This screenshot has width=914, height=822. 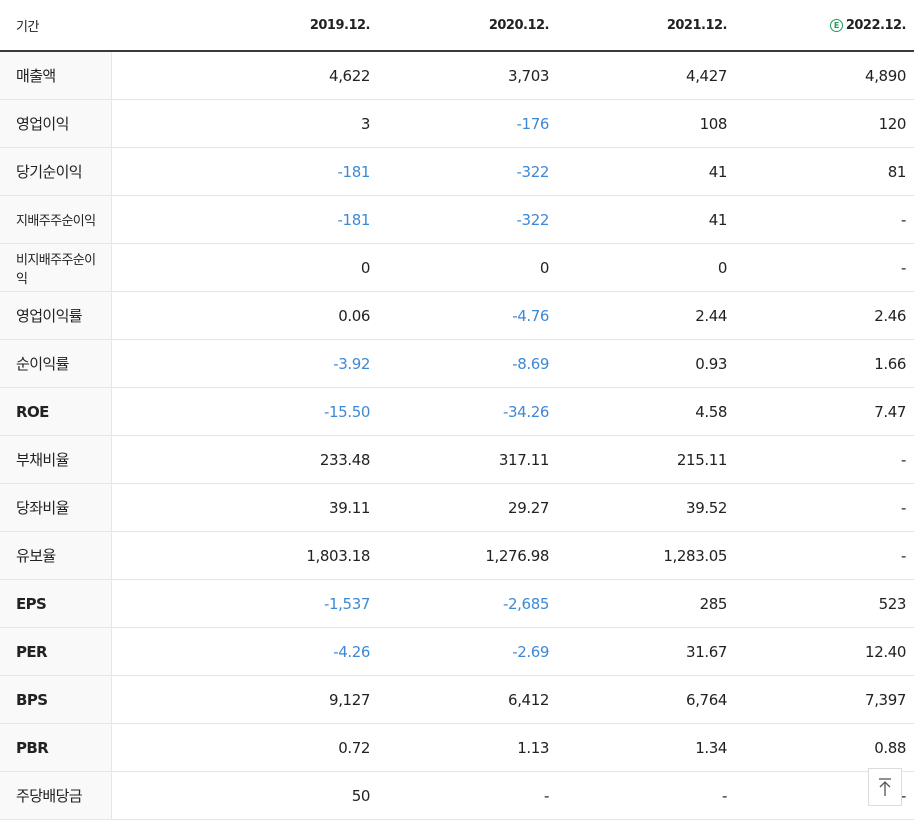 I want to click on row-label: PBR, so click(x=56, y=747).